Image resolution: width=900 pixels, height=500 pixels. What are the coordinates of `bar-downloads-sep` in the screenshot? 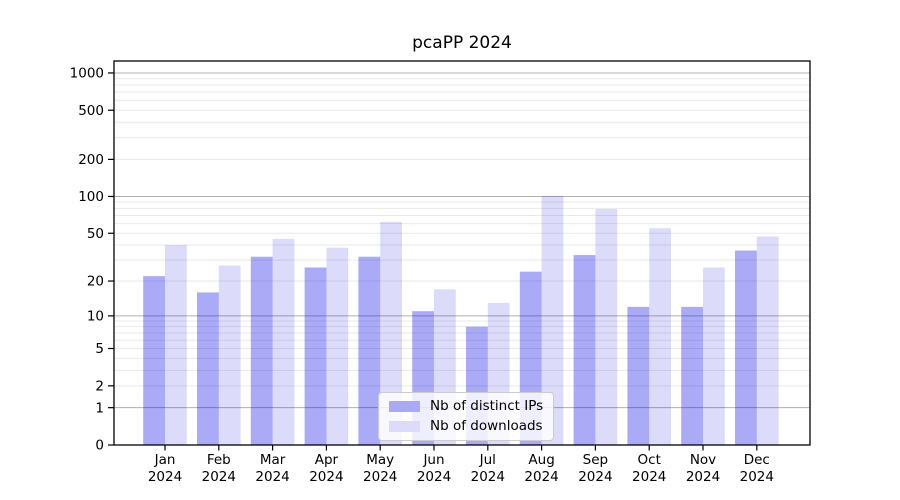 It's located at (606, 327).